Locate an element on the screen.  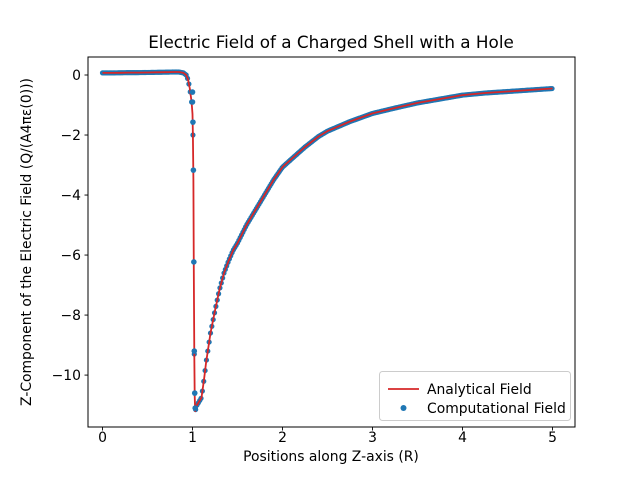
legend: Analytical Field Computational Field is located at coordinates (475, 396).